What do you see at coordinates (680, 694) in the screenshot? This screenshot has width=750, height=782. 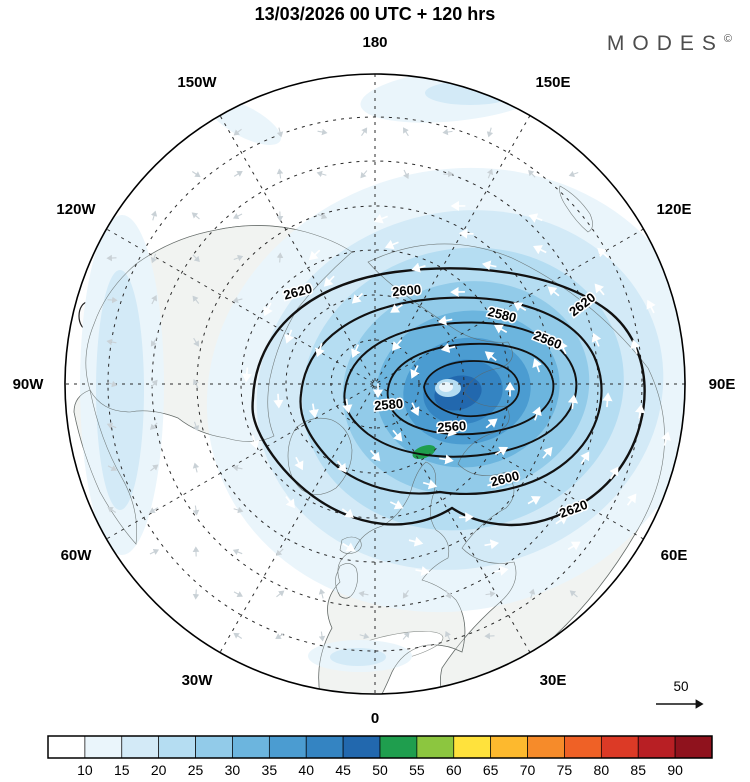 I see `wind-scale: 50` at bounding box center [680, 694].